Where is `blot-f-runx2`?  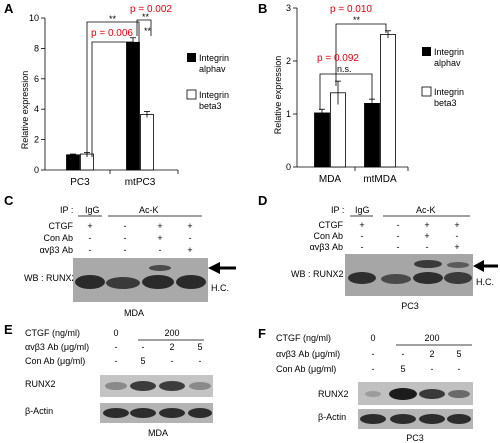
blot-f-runx2 is located at coordinates (415, 393).